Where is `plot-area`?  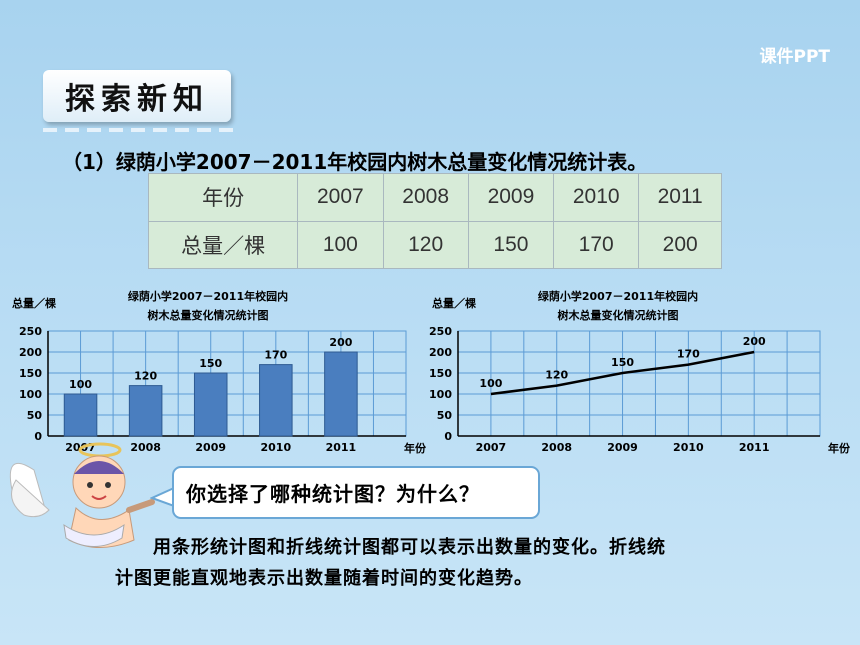
plot-area is located at coordinates (639, 383).